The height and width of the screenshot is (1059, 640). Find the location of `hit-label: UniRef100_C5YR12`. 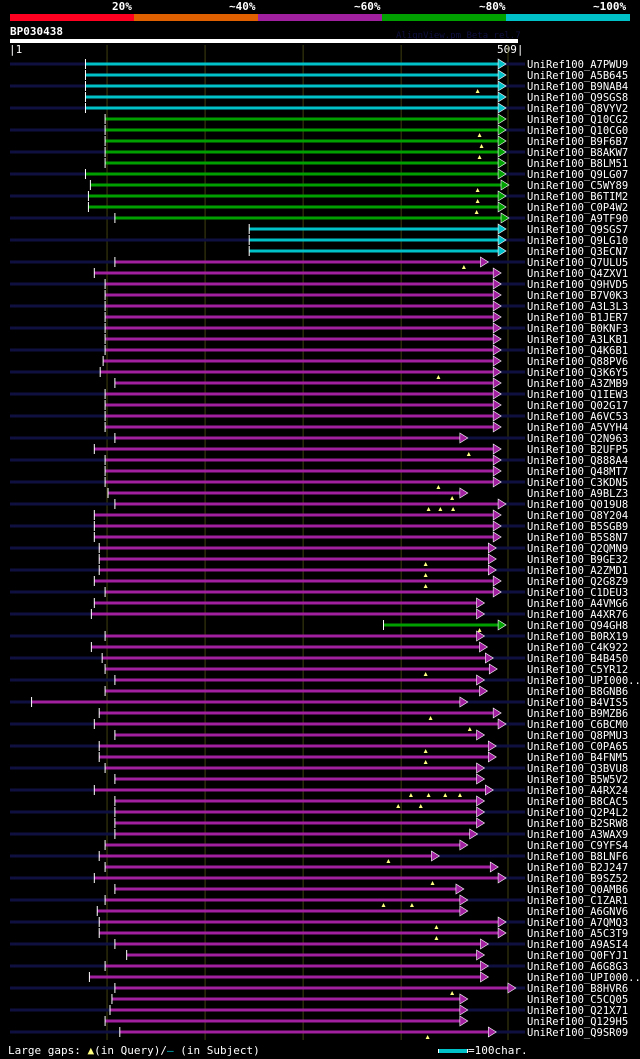

hit-label: UniRef100_C5YR12 is located at coordinates (577, 670).